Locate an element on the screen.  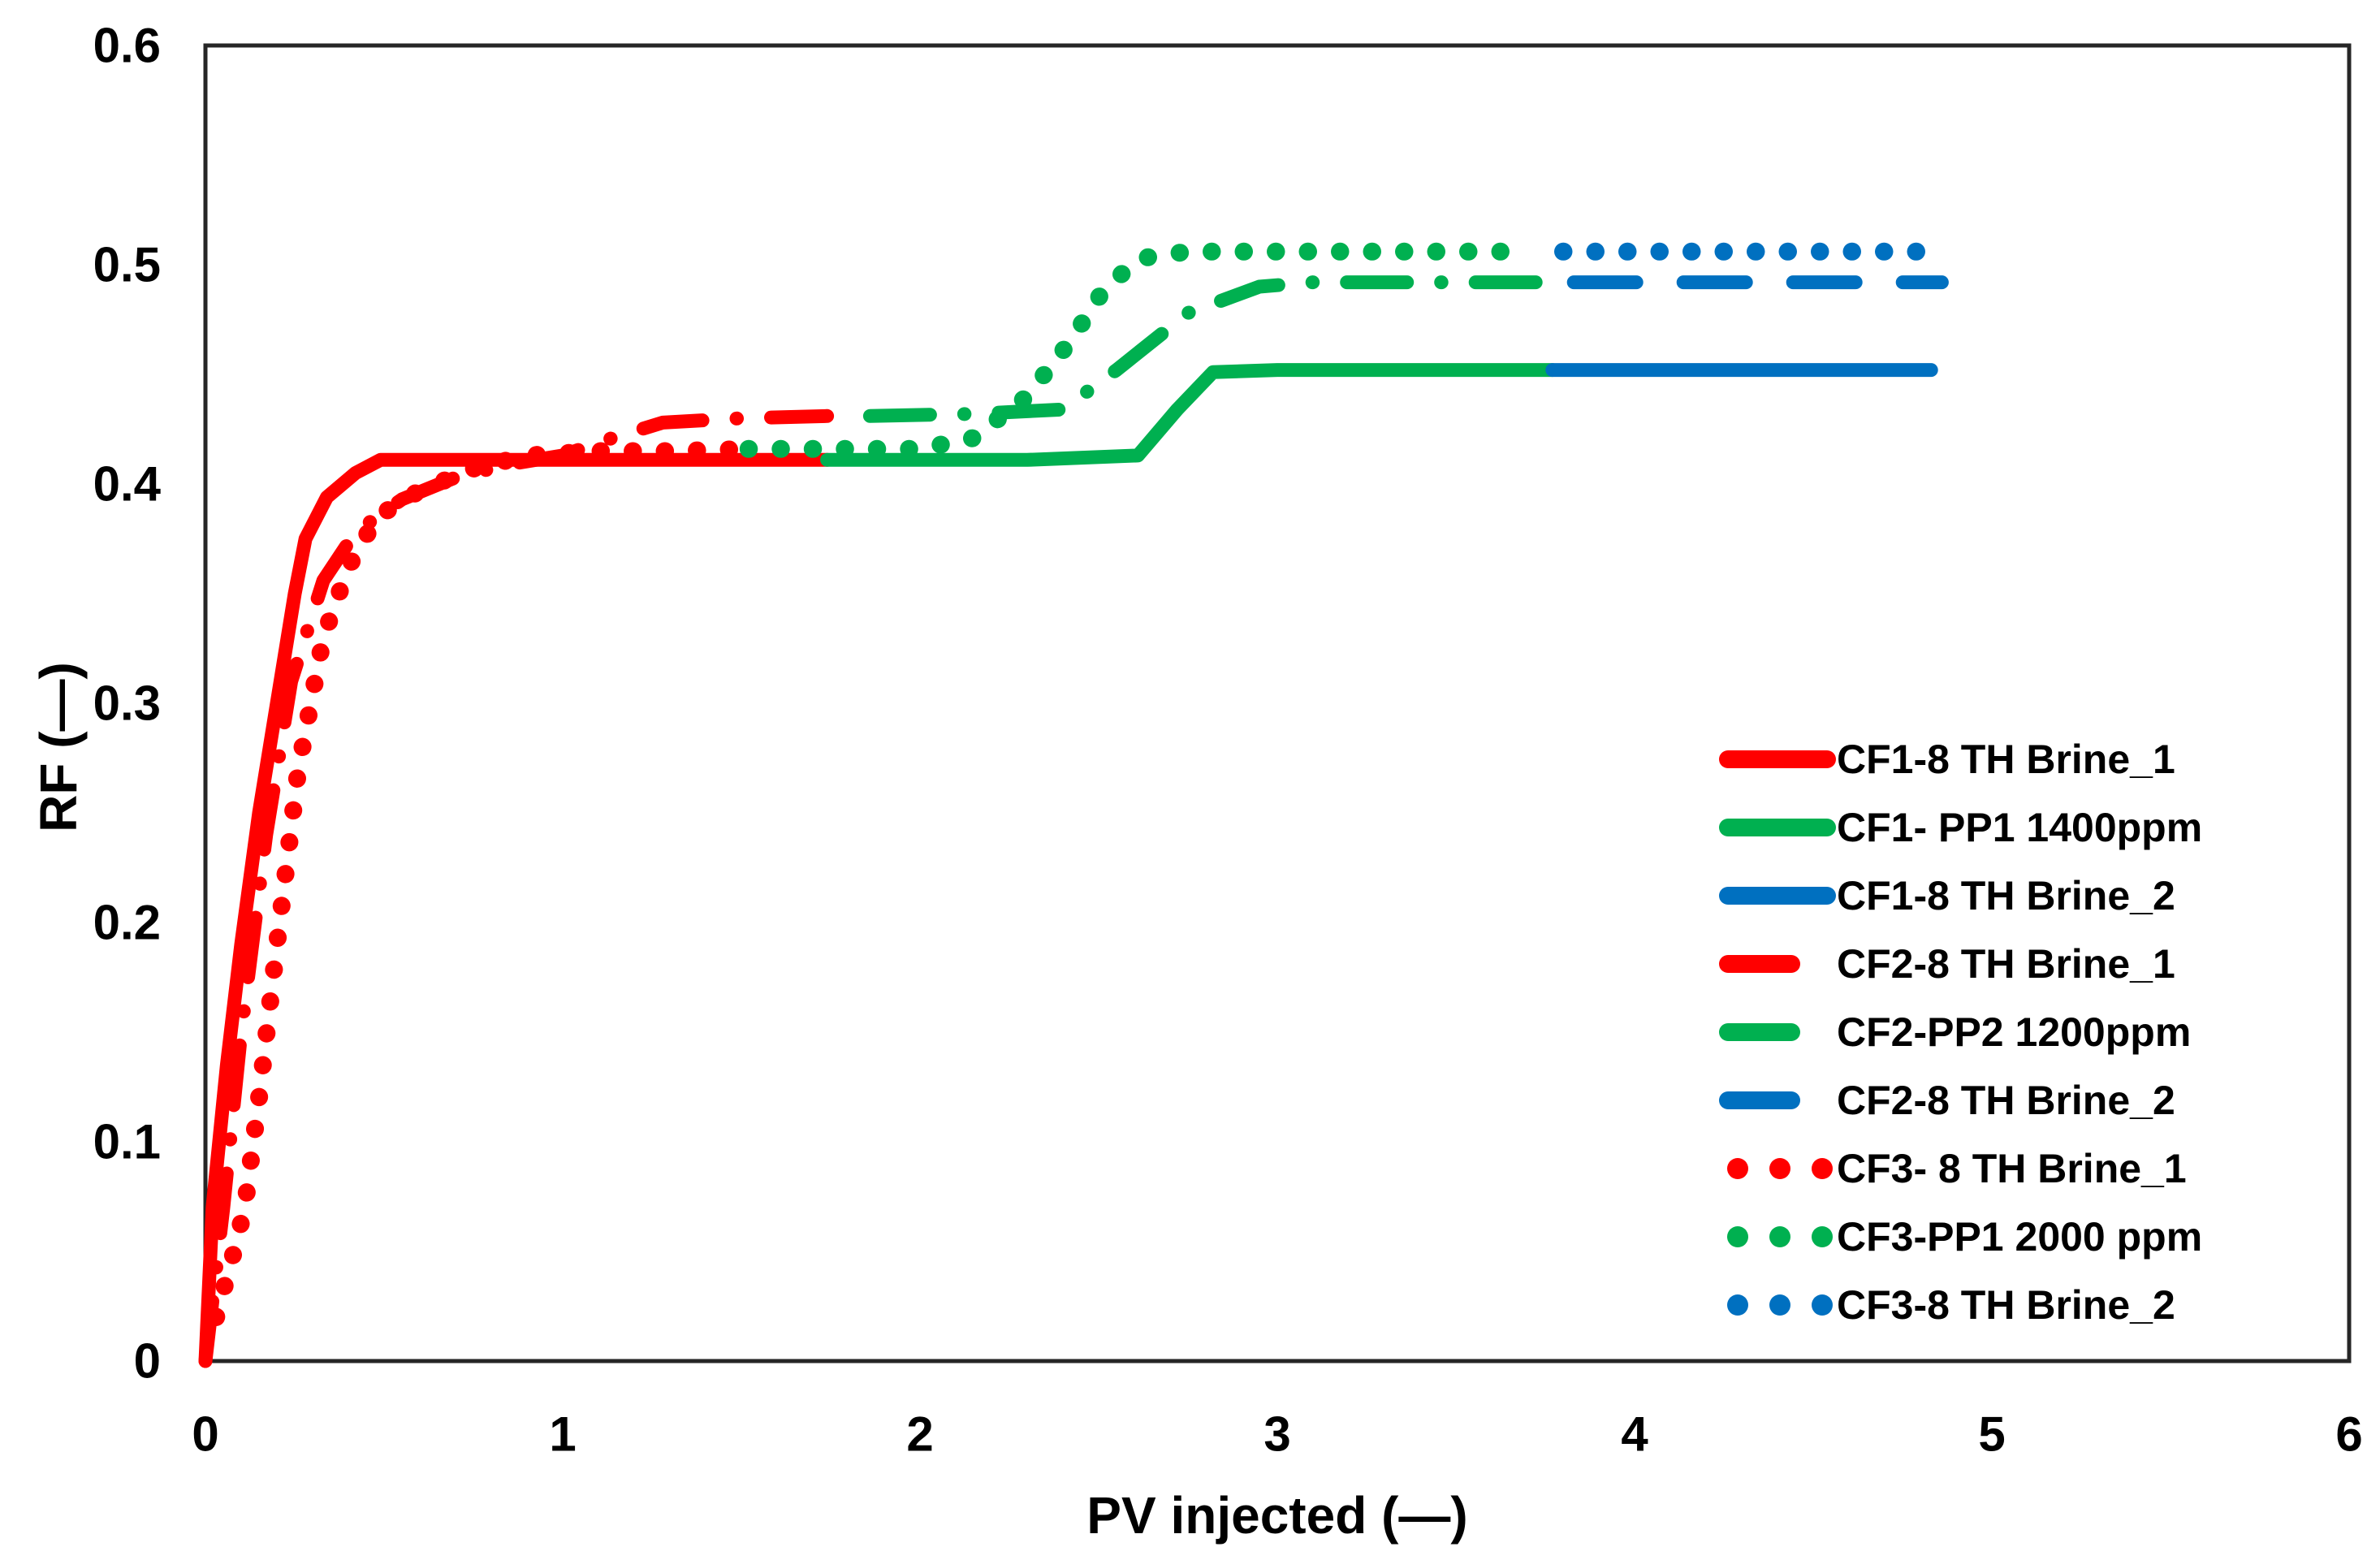
y-tick-label: 0.5 is located at coordinates (127, 265).